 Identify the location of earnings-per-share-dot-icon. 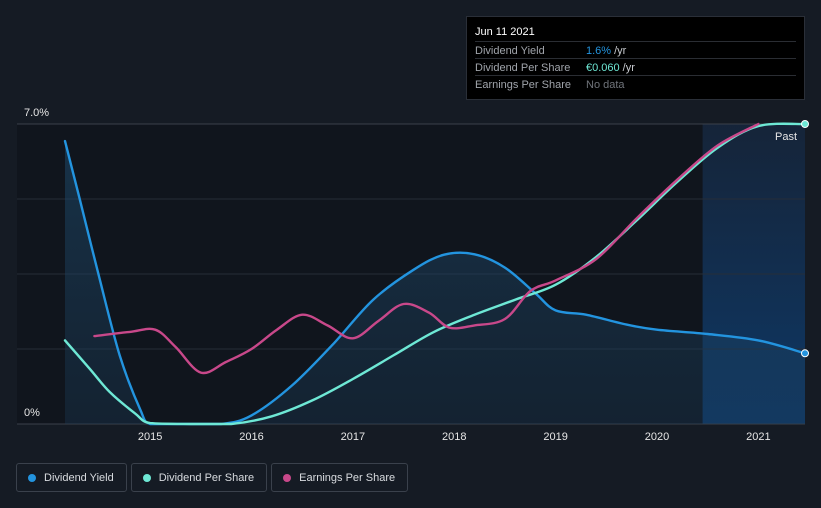
(287, 477).